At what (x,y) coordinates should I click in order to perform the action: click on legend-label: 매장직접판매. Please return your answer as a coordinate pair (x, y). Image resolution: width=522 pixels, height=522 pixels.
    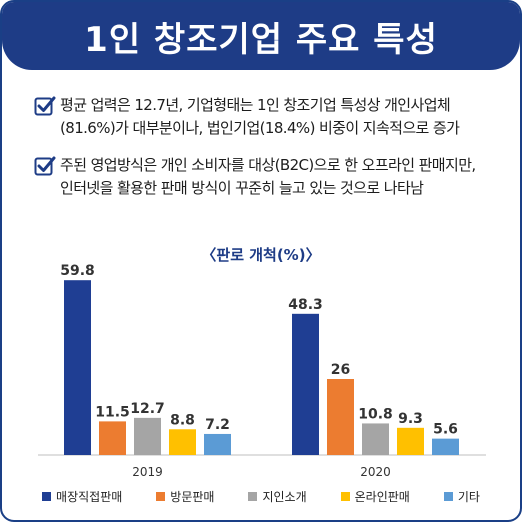
    Looking at the image, I should click on (89, 497).